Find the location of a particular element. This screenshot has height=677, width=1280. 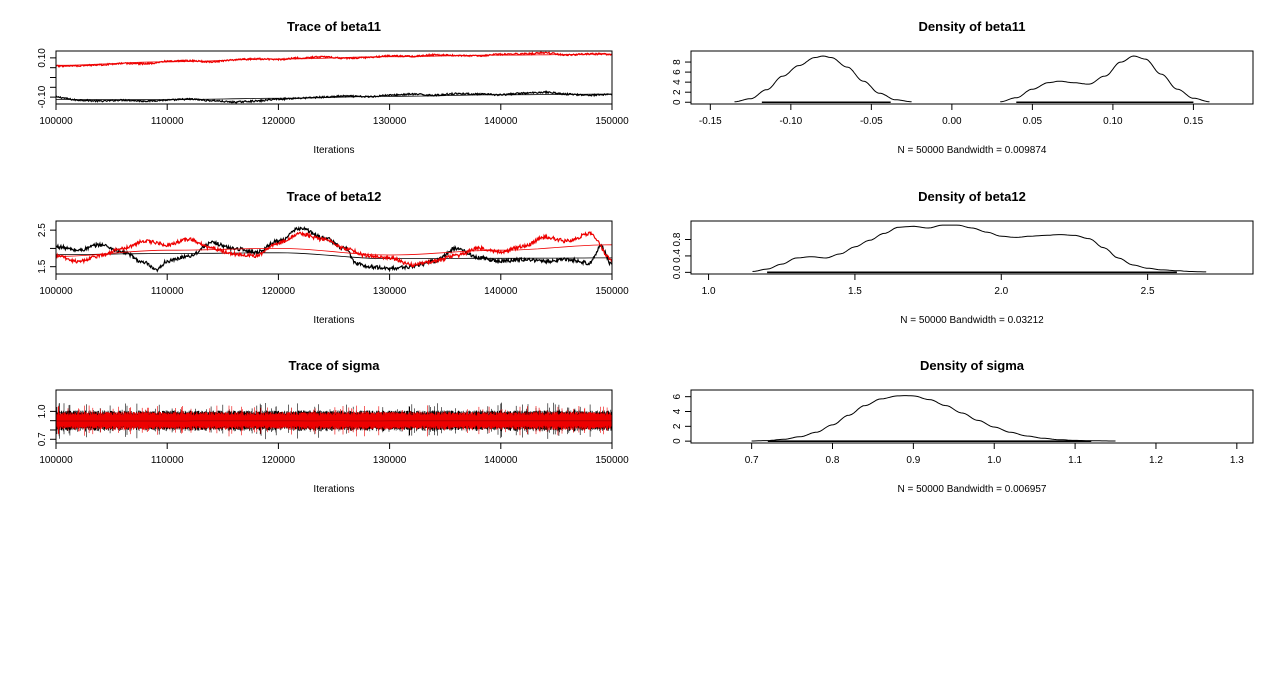

trace-beta11-series-3-smooth is located at coordinates (334, 59).